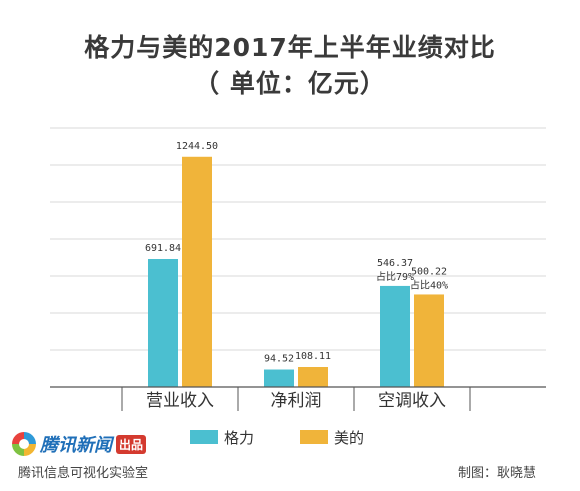 This screenshot has width=580, height=491. Describe the element at coordinates (429, 284) in the screenshot. I see `share-label: 占比40%` at that location.